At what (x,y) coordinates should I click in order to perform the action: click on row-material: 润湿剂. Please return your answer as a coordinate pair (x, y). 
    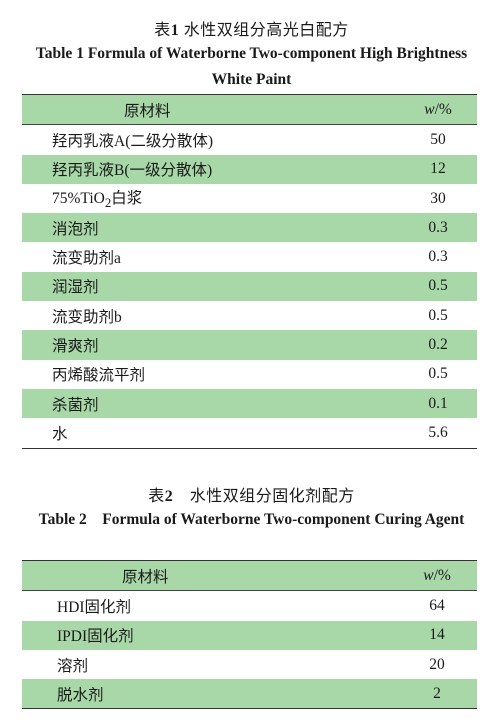
    Looking at the image, I should click on (75, 288).